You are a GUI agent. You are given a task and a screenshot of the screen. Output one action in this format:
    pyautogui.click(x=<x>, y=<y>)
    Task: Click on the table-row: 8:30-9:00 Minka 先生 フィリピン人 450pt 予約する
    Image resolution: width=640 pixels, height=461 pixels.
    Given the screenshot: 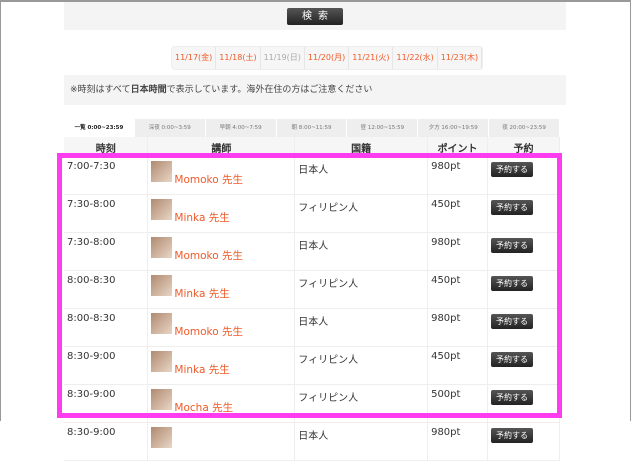 What is the action you would take?
    pyautogui.click(x=312, y=365)
    